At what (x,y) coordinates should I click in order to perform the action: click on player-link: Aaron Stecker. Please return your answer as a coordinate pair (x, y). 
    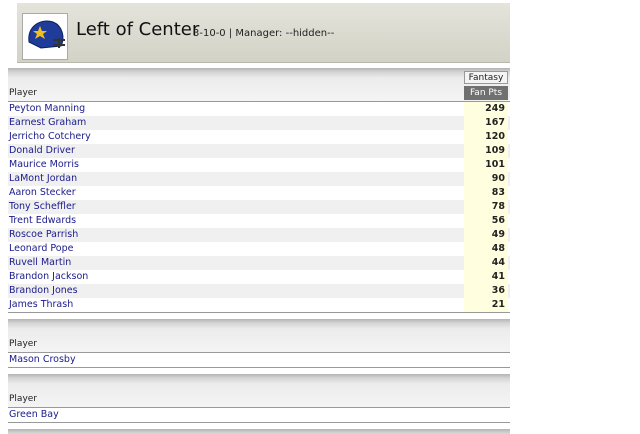
    Looking at the image, I should click on (42, 192).